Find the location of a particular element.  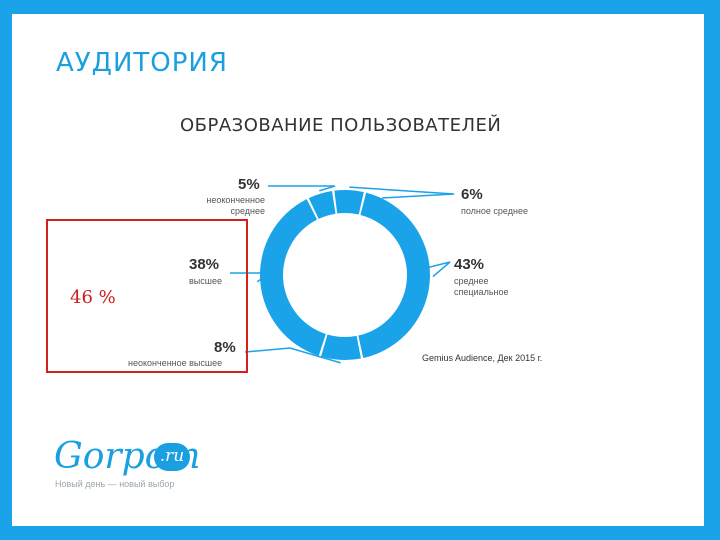

slice-incomplete-higher is located at coordinates (341, 347).